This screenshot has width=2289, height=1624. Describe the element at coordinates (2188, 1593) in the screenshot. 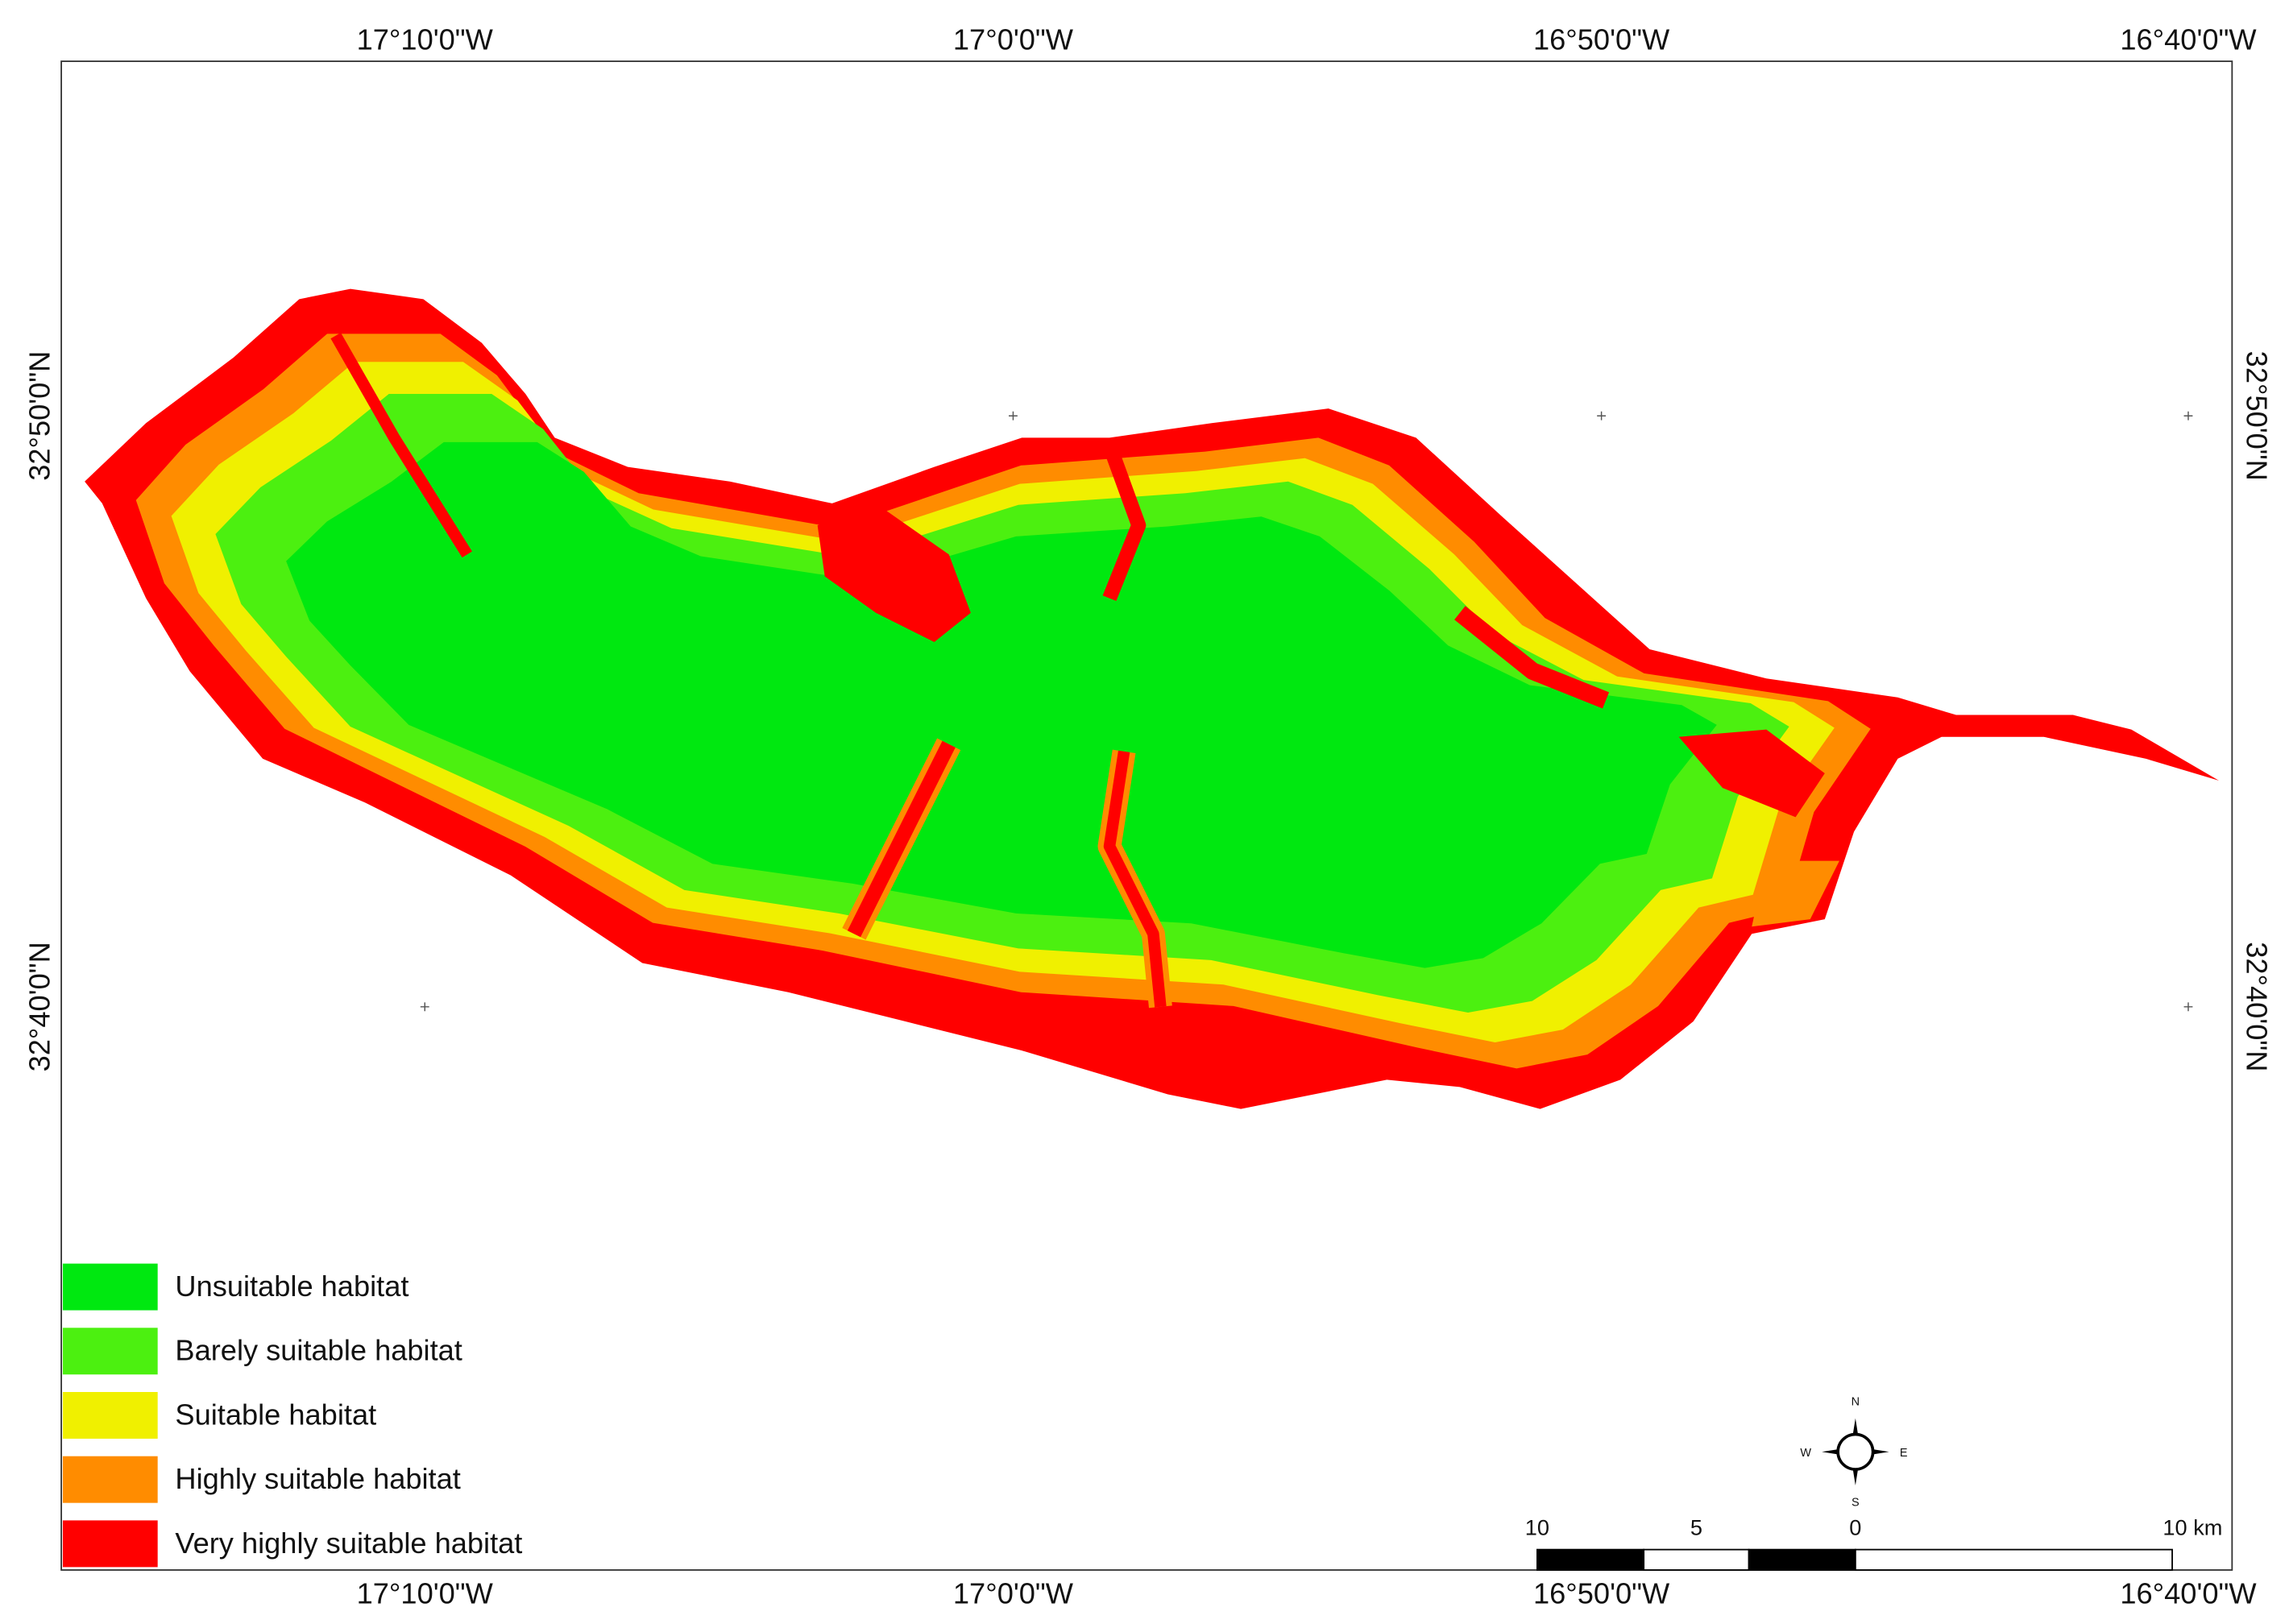

I see `bottom-label: 16°40'0"W` at that location.